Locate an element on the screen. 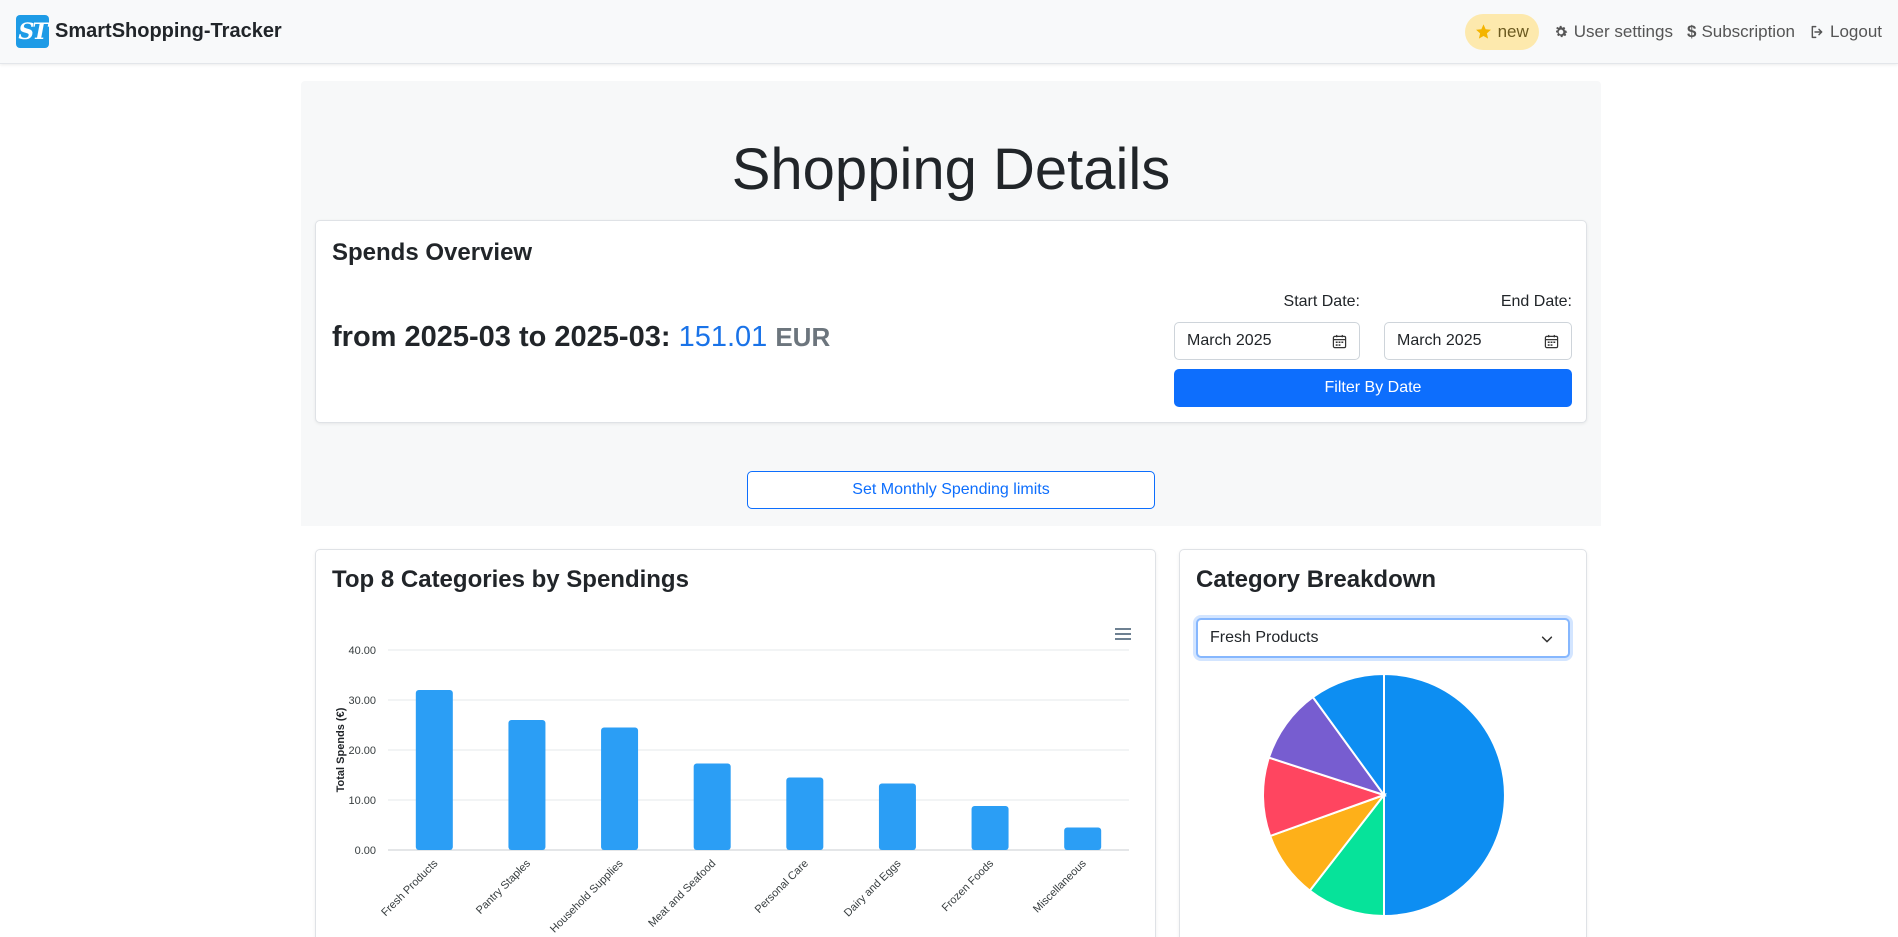 This screenshot has height=937, width=1898. logout-label: Logout is located at coordinates (1856, 31).